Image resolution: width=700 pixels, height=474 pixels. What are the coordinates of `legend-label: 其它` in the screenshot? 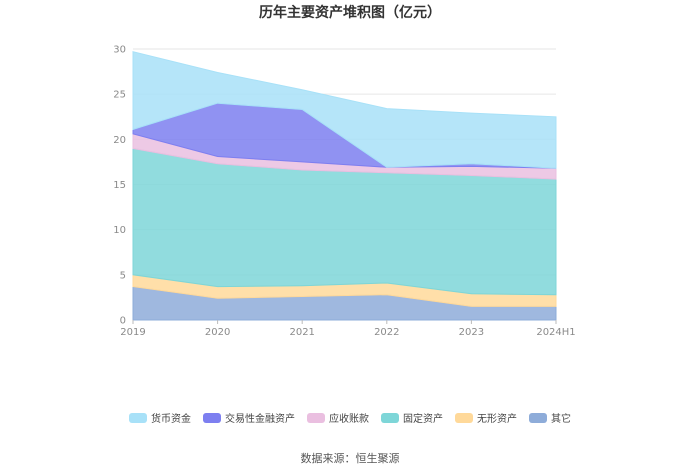 It's located at (561, 419).